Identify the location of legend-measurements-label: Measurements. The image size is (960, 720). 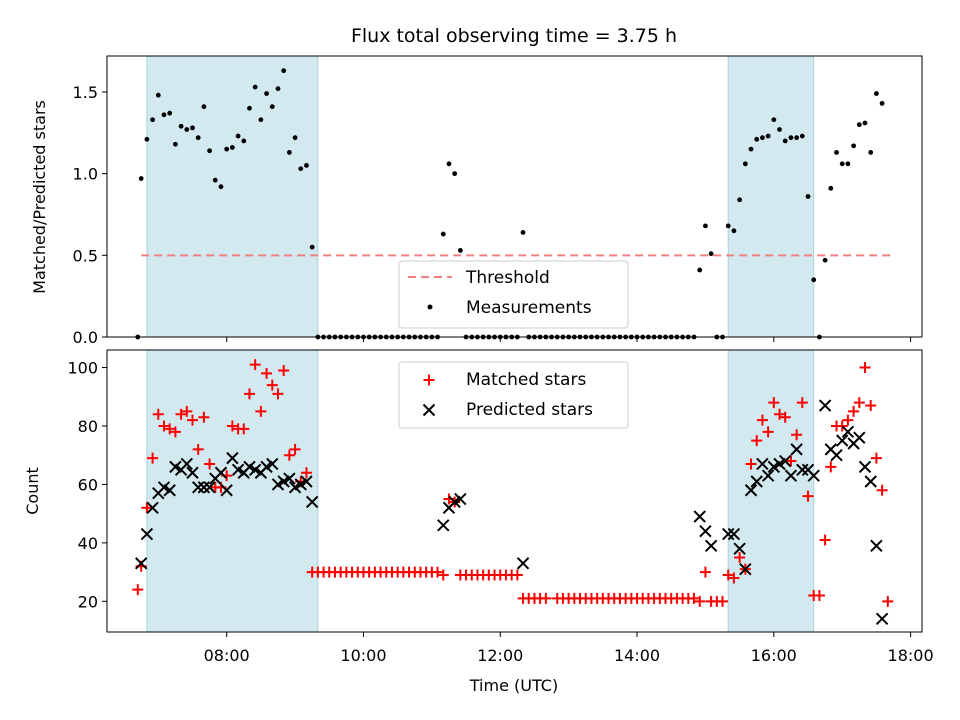
(529, 308).